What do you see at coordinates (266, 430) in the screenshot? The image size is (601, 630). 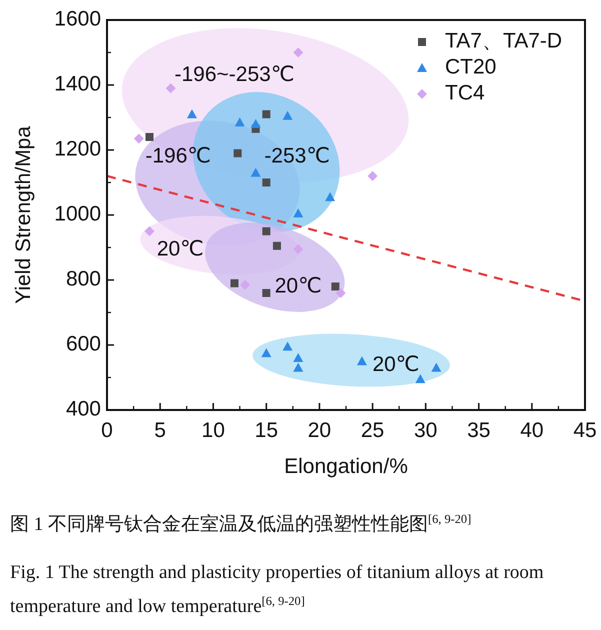 I see `x-tick-label: 15` at bounding box center [266, 430].